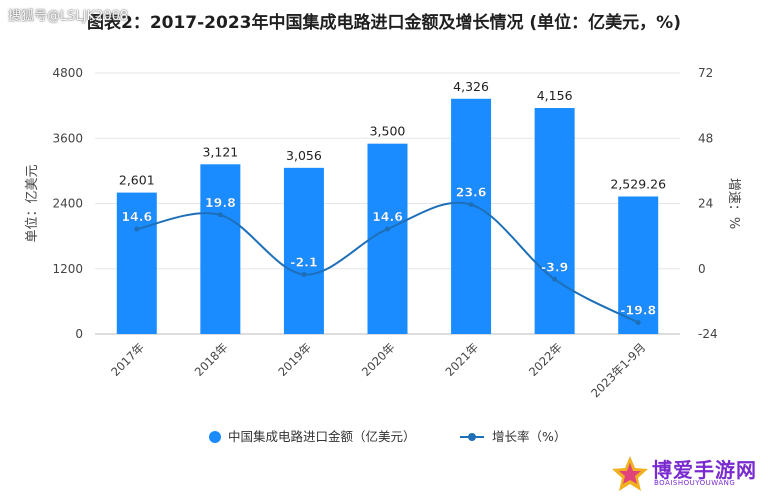 Image resolution: width=768 pixels, height=500 pixels. What do you see at coordinates (304, 155) in the screenshot?
I see `bar-value-label: 3,056` at bounding box center [304, 155].